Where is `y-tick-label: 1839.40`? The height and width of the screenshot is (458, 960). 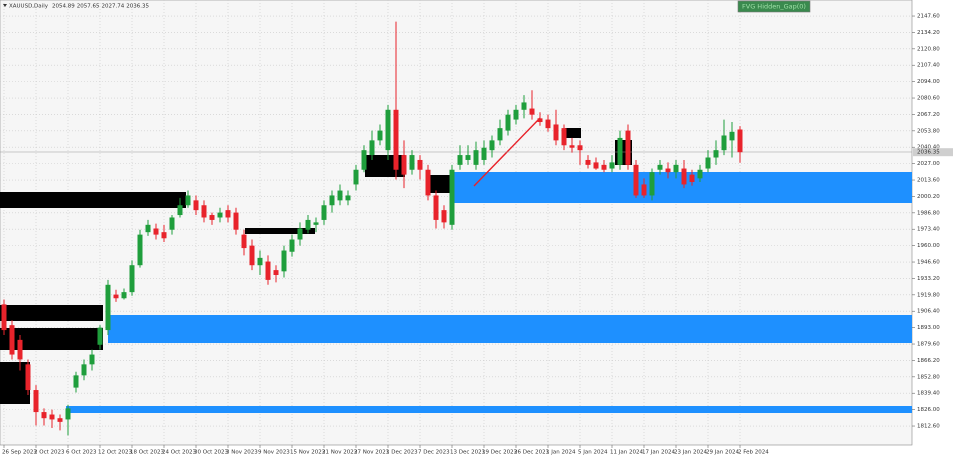 y-tick-label: 1839.40 is located at coordinates (928, 394).